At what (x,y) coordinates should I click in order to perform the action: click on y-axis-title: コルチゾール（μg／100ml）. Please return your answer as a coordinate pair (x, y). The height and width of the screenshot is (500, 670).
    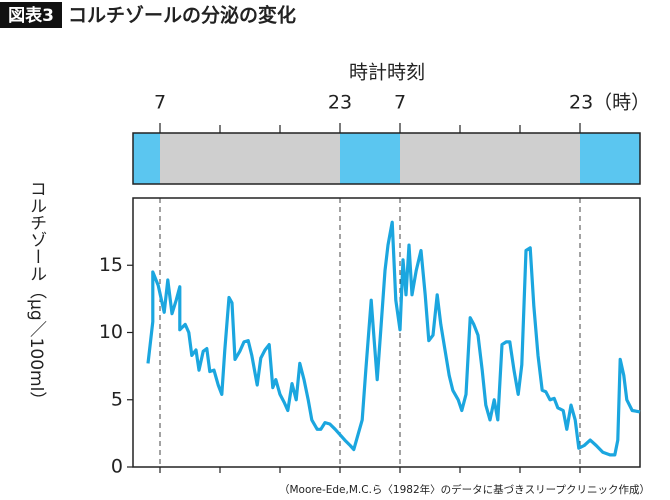
    Looking at the image, I should click on (36, 294).